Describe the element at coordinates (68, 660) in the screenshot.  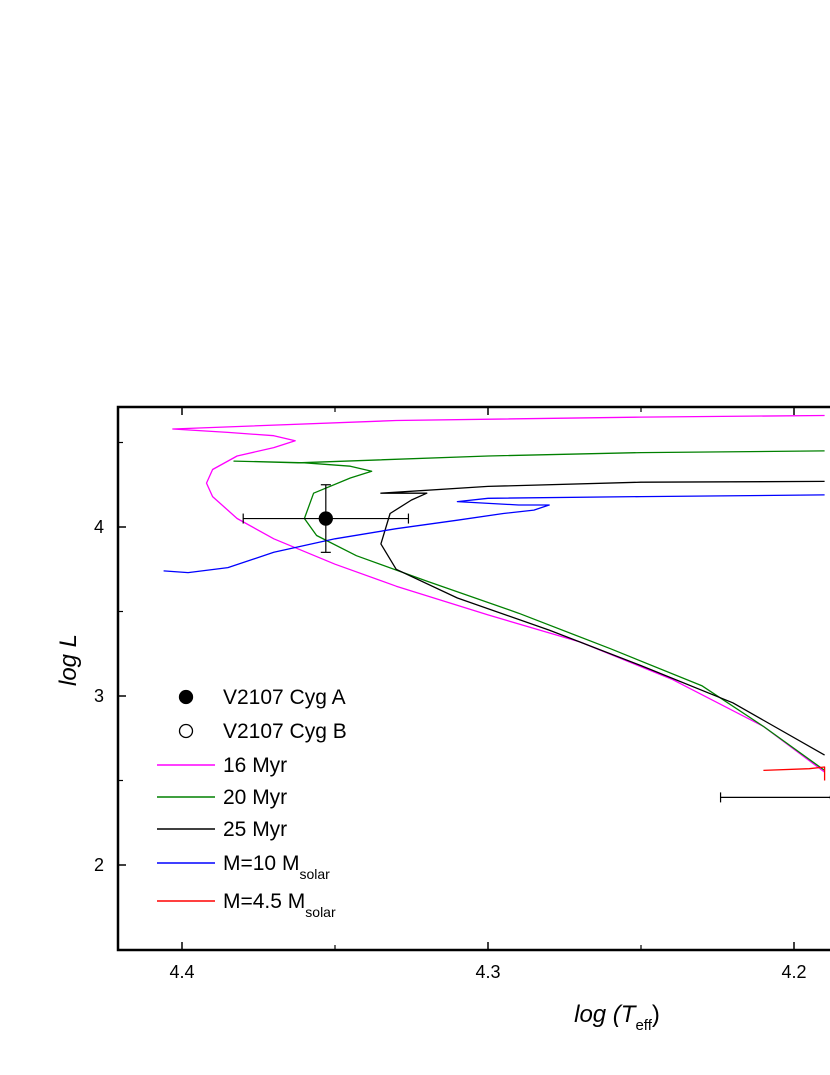
I see `y-axis-title: log L` at that location.